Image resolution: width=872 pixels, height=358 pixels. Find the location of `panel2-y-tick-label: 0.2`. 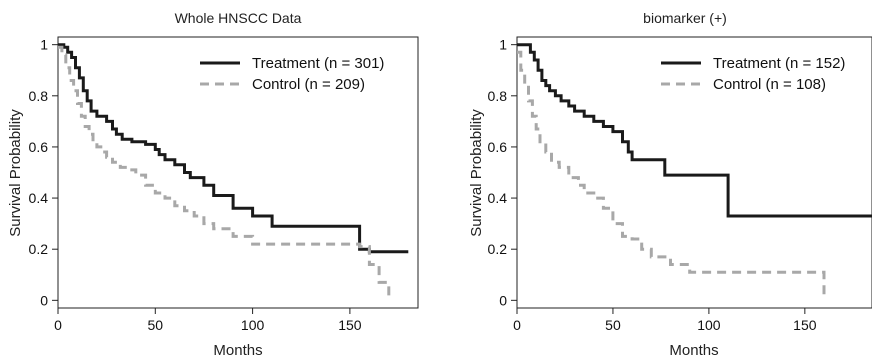

panel2-y-tick-label: 0.2 is located at coordinates (498, 249).